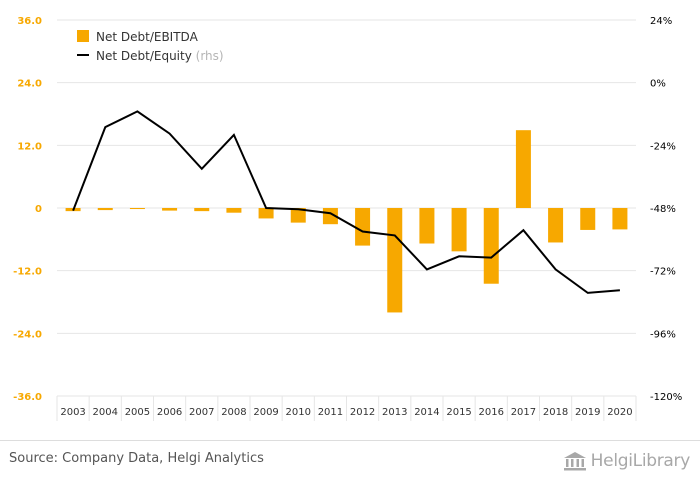 This screenshot has width=700, height=483. What do you see at coordinates (265, 412) in the screenshot?
I see `x-axis-tick-label: 2009` at bounding box center [265, 412].